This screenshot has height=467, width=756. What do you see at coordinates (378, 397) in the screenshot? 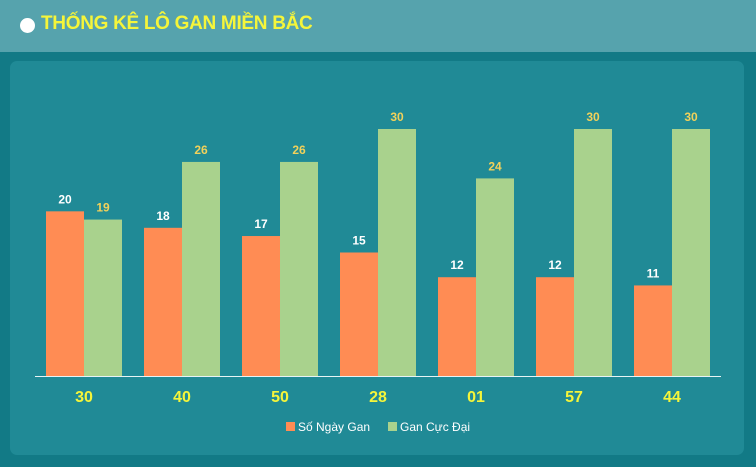
I see `category-label: 28` at bounding box center [378, 397].